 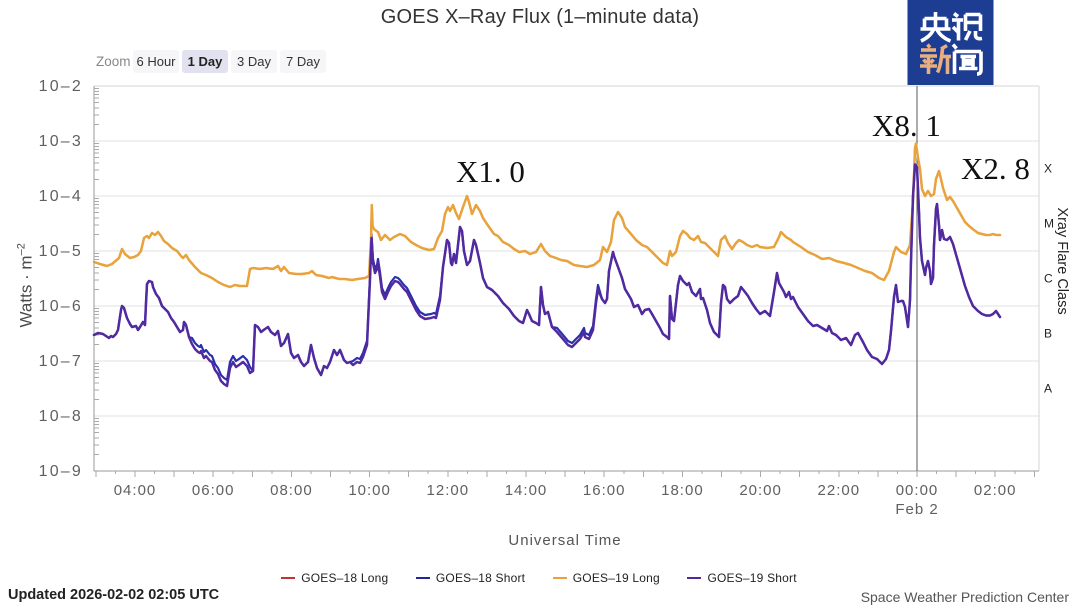 I want to click on svg-text: 10–7, so click(x=61, y=361).